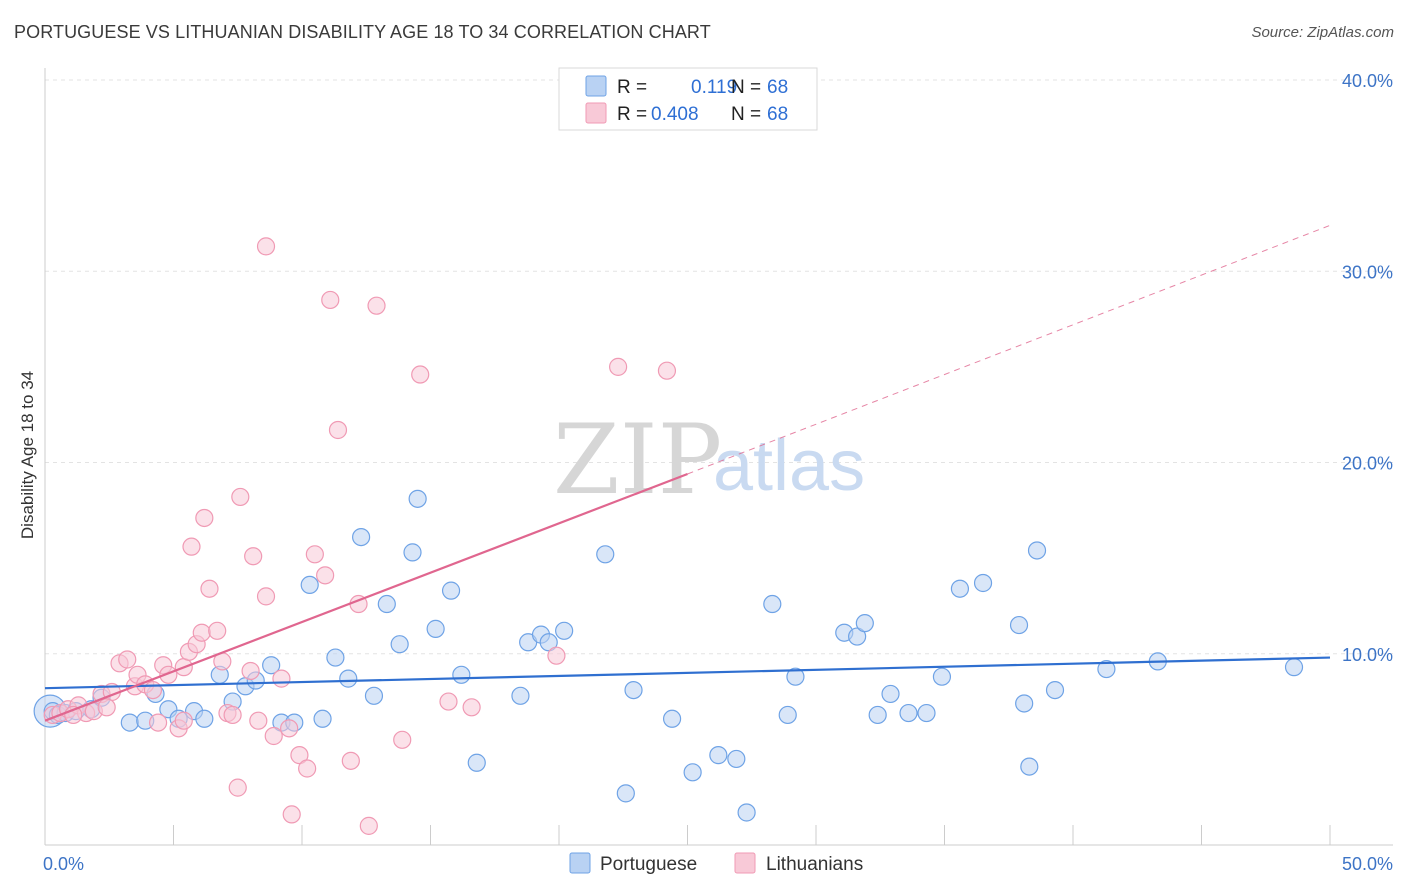 This screenshot has height=892, width=1406. I want to click on bottom-legend-swatch-portuguese, so click(580, 863).